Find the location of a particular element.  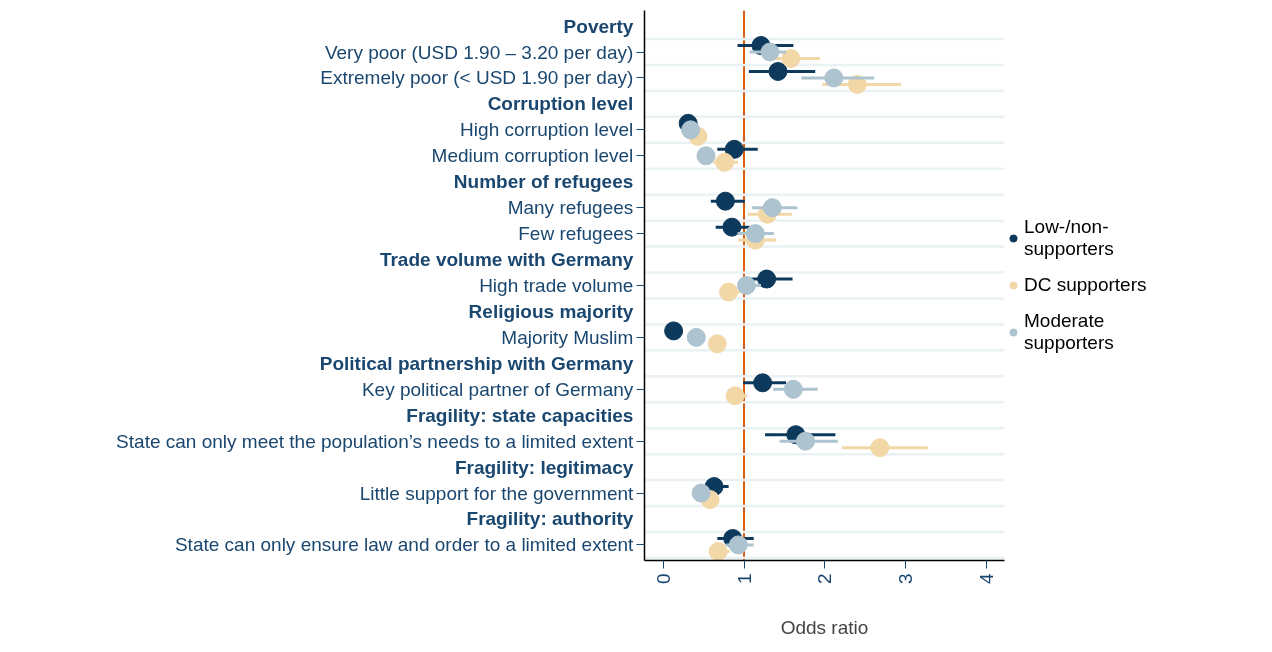

y-tick-label: Political partnership with Germany is located at coordinates (476, 363).